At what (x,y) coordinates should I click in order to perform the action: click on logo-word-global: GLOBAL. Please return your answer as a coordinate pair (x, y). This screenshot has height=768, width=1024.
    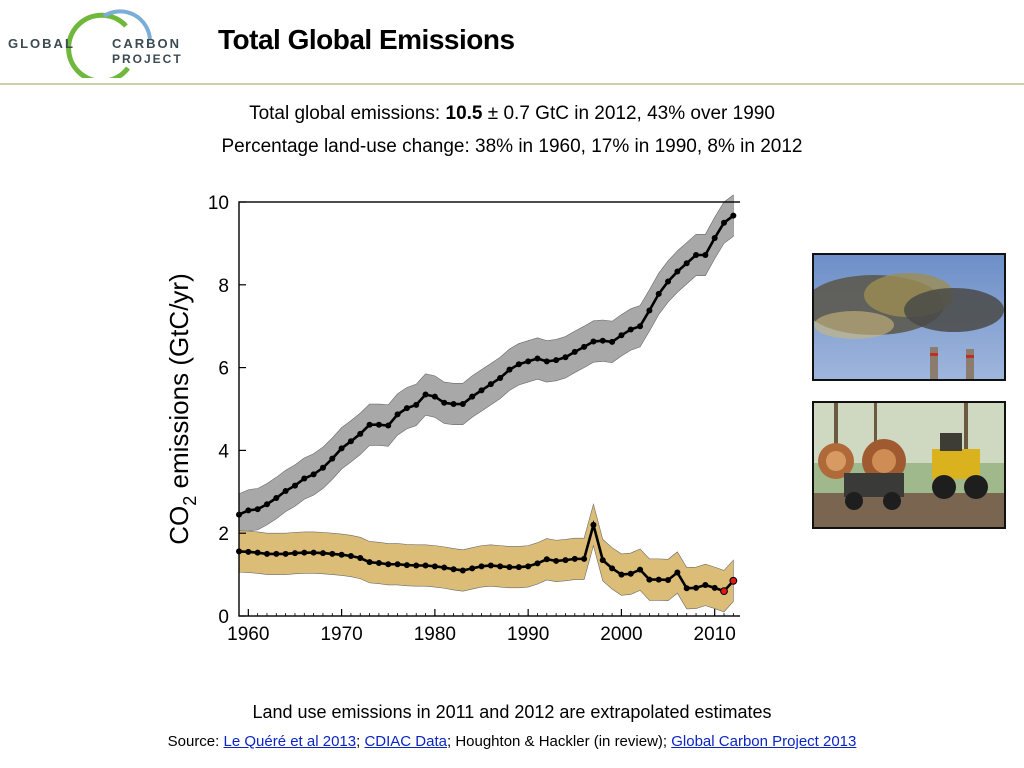
    Looking at the image, I should click on (41, 43).